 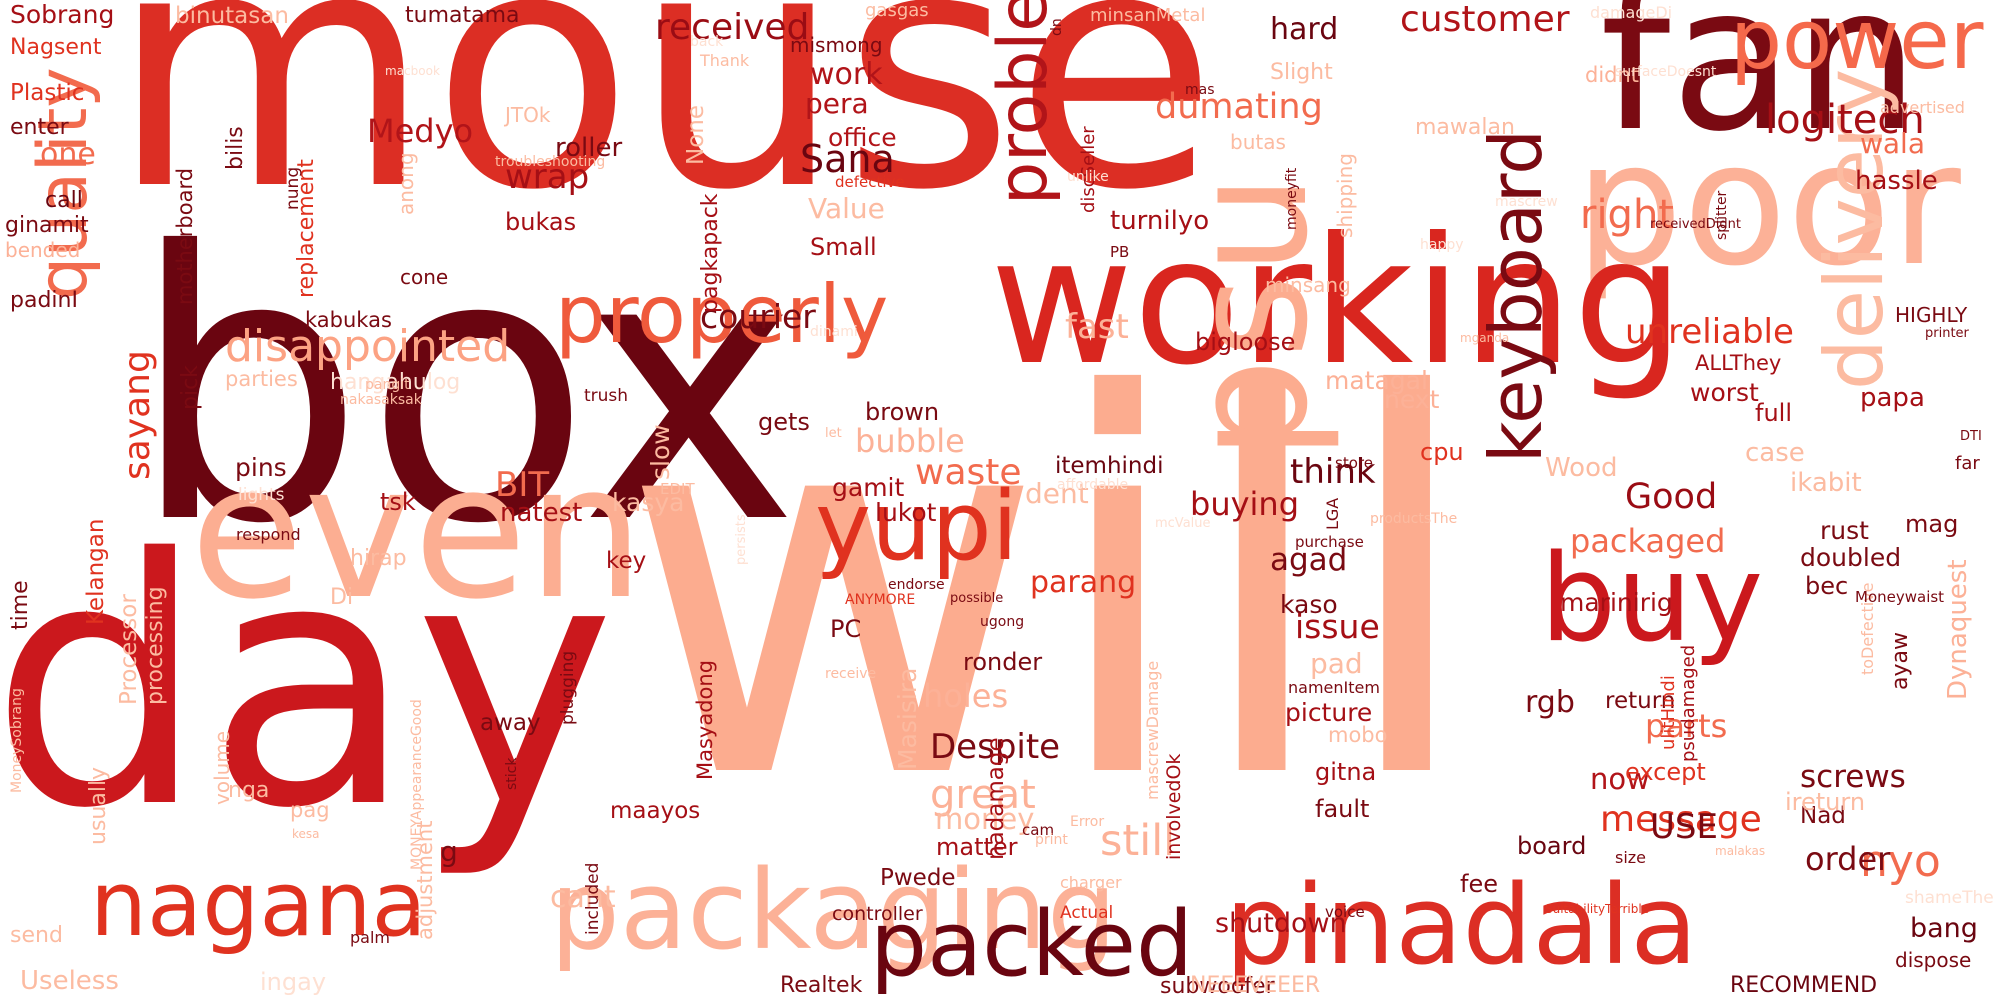 I want to click on cloud-word: Processor, so click(x=129, y=649).